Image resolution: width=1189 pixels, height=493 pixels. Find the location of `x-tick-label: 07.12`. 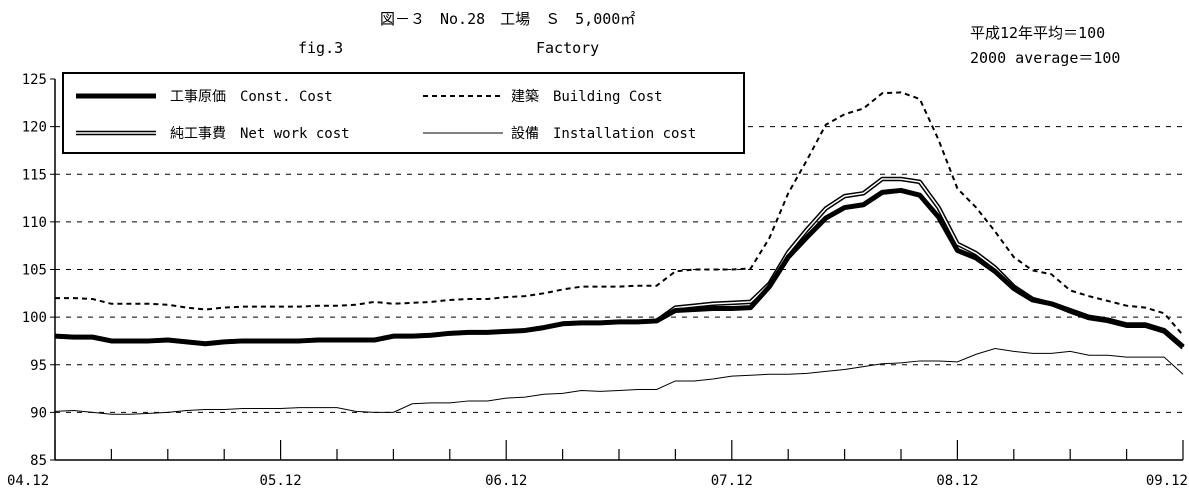

x-tick-label: 07.12 is located at coordinates (732, 481).